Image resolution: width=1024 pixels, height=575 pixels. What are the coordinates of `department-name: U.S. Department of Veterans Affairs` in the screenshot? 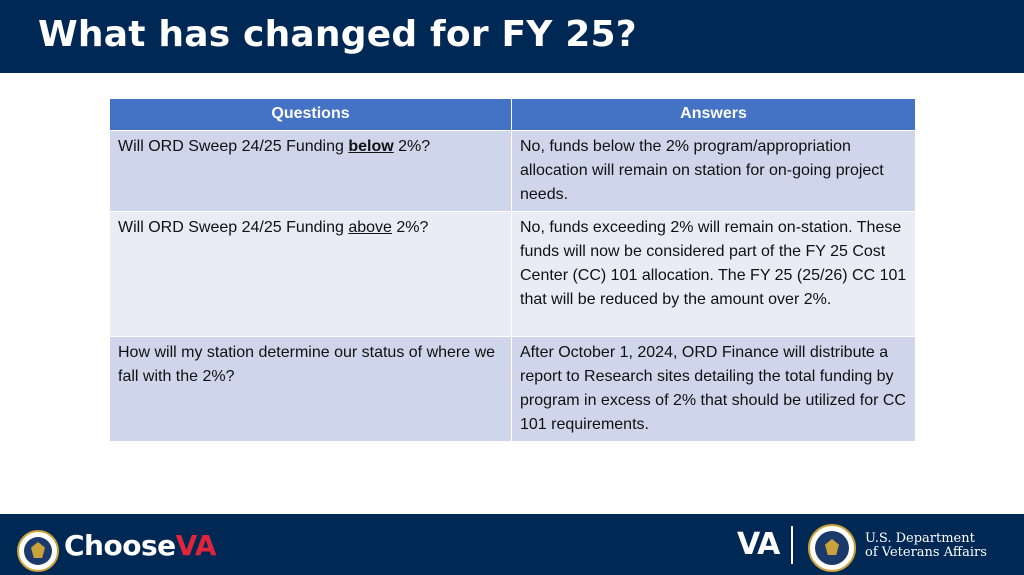 It's located at (940, 546).